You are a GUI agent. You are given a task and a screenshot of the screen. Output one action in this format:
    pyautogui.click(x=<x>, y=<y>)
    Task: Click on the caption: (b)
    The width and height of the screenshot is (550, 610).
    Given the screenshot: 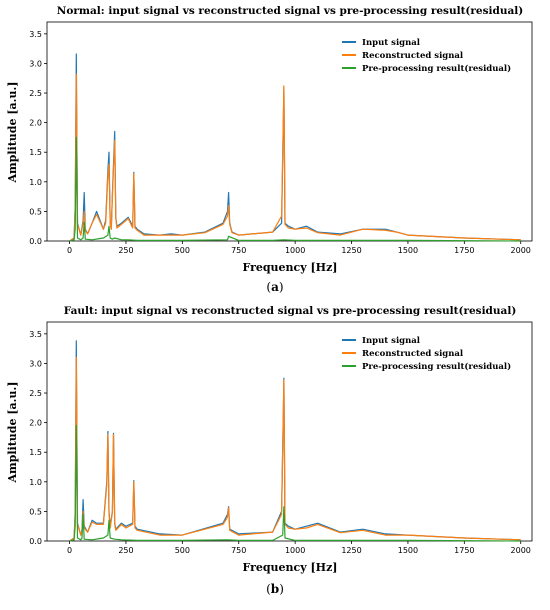 What is the action you would take?
    pyautogui.click(x=275, y=589)
    